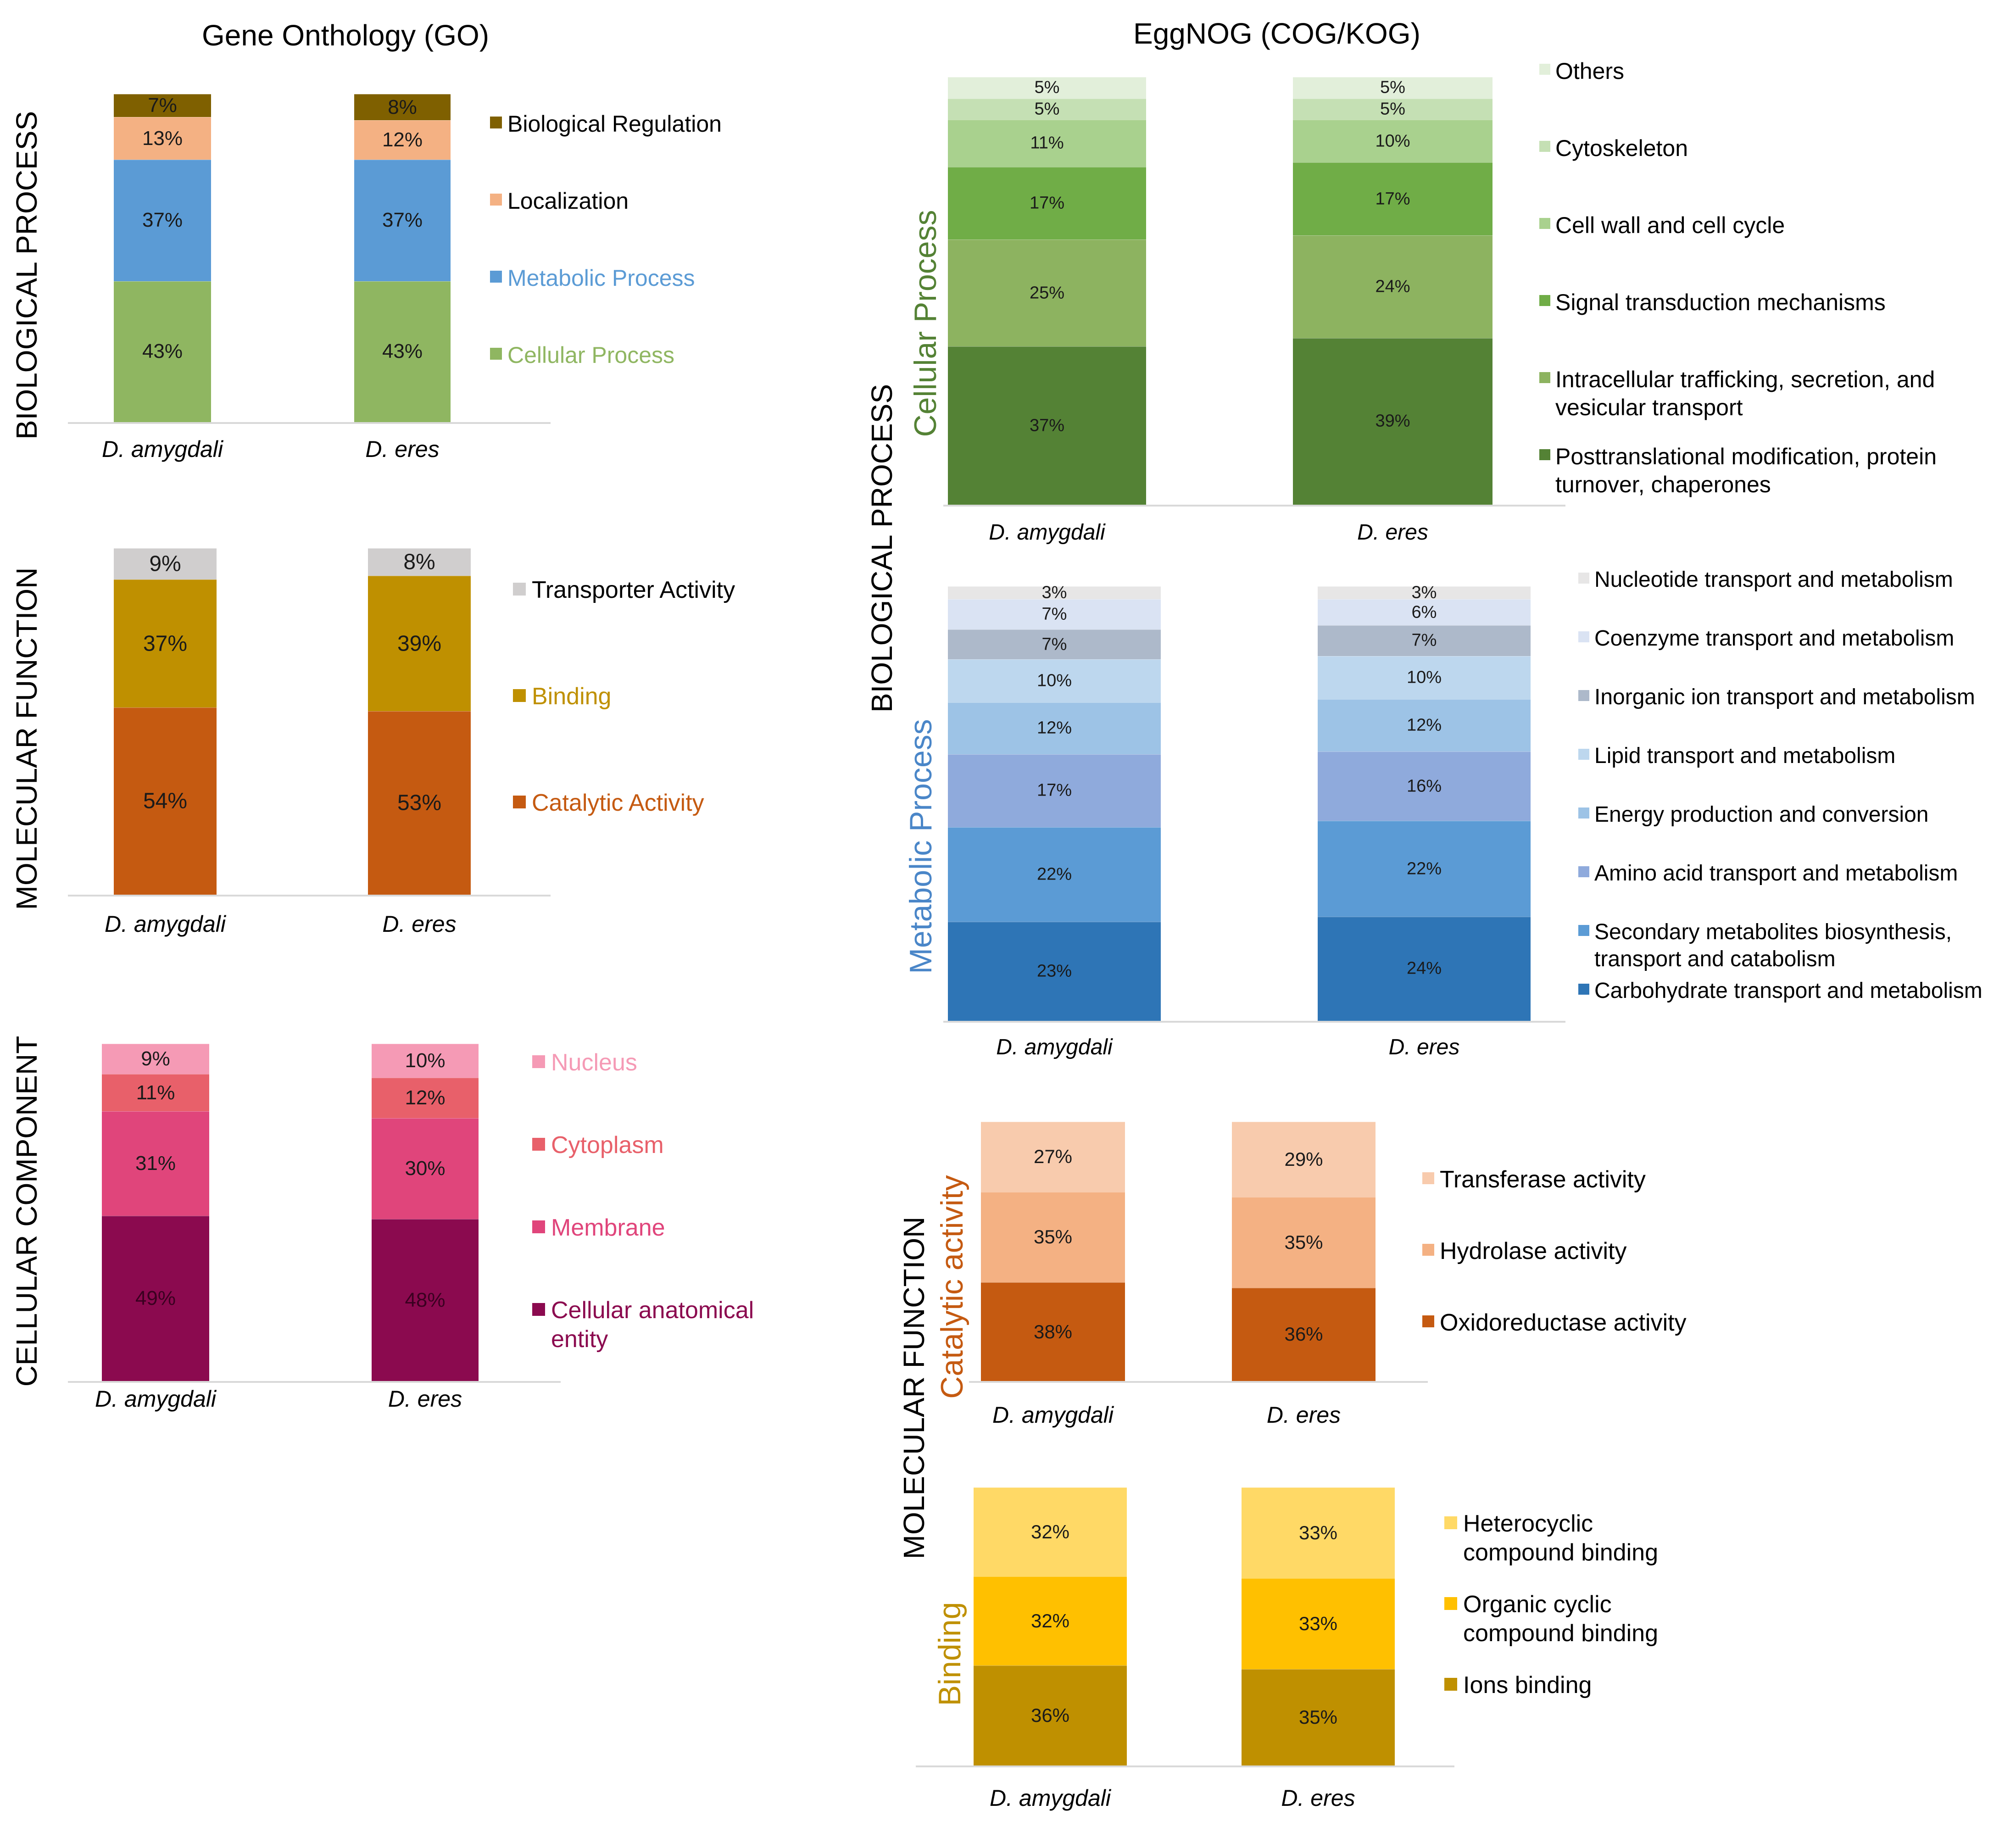 Image resolution: width=2016 pixels, height=1821 pixels. I want to click on egg-mp-value-label: 16%, so click(1424, 786).